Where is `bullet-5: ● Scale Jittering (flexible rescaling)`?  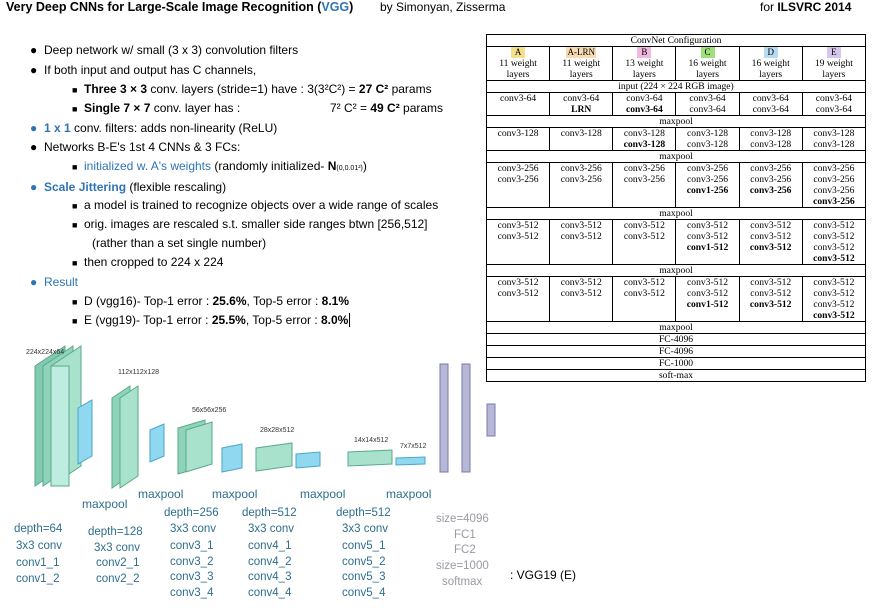 bullet-5: ● Scale Jittering (flexible rescaling) is located at coordinates (128, 187).